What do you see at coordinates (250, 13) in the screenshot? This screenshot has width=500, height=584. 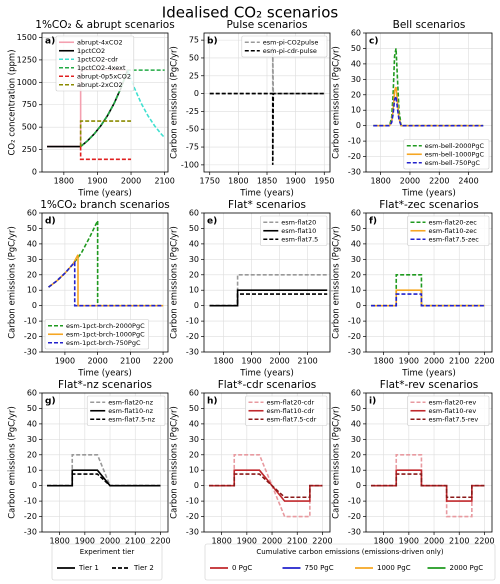 I see `figure-title: Idealised CO₂ scenarios` at bounding box center [250, 13].